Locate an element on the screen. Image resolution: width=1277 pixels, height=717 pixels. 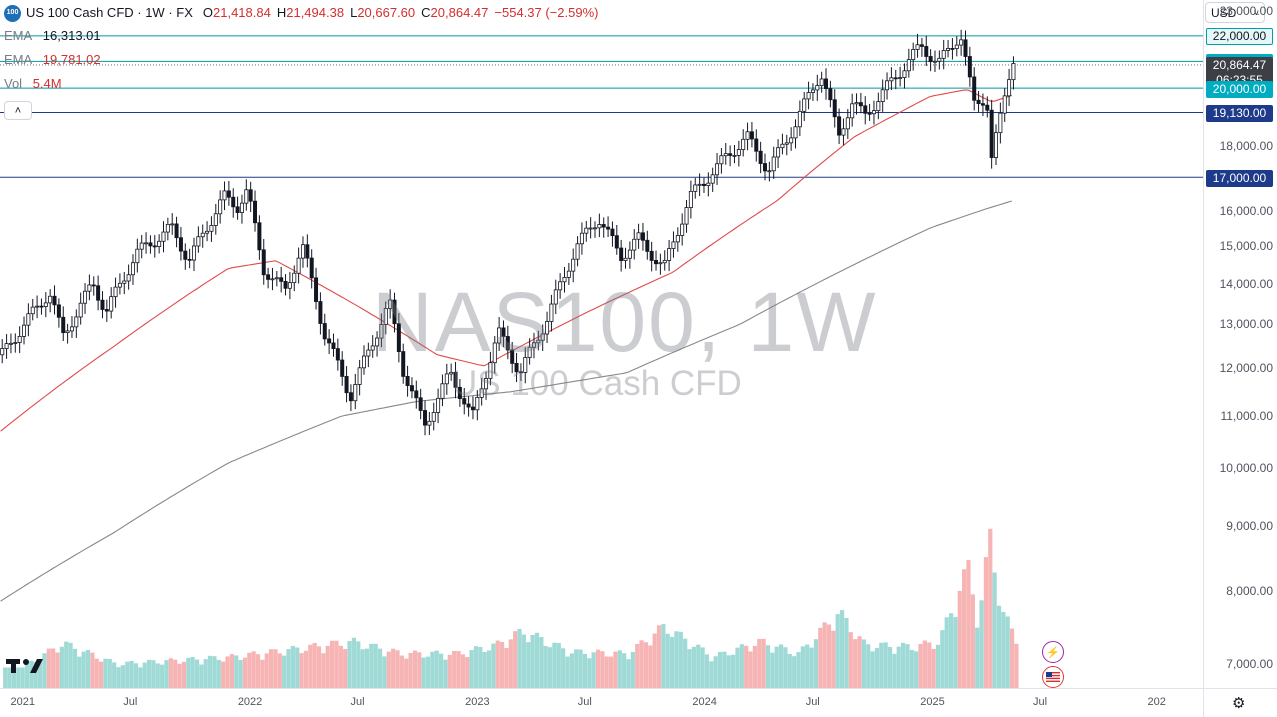
collapse-legend-button: ˄ is located at coordinates (18, 110).